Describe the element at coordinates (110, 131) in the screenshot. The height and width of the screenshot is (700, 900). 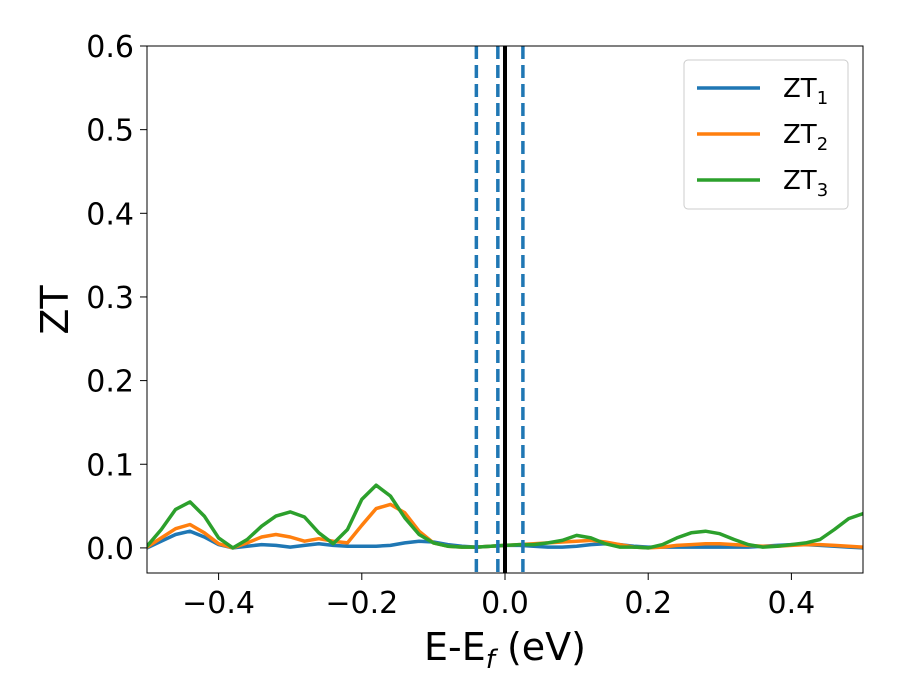
I see `y-tick-label: 0.5` at that location.